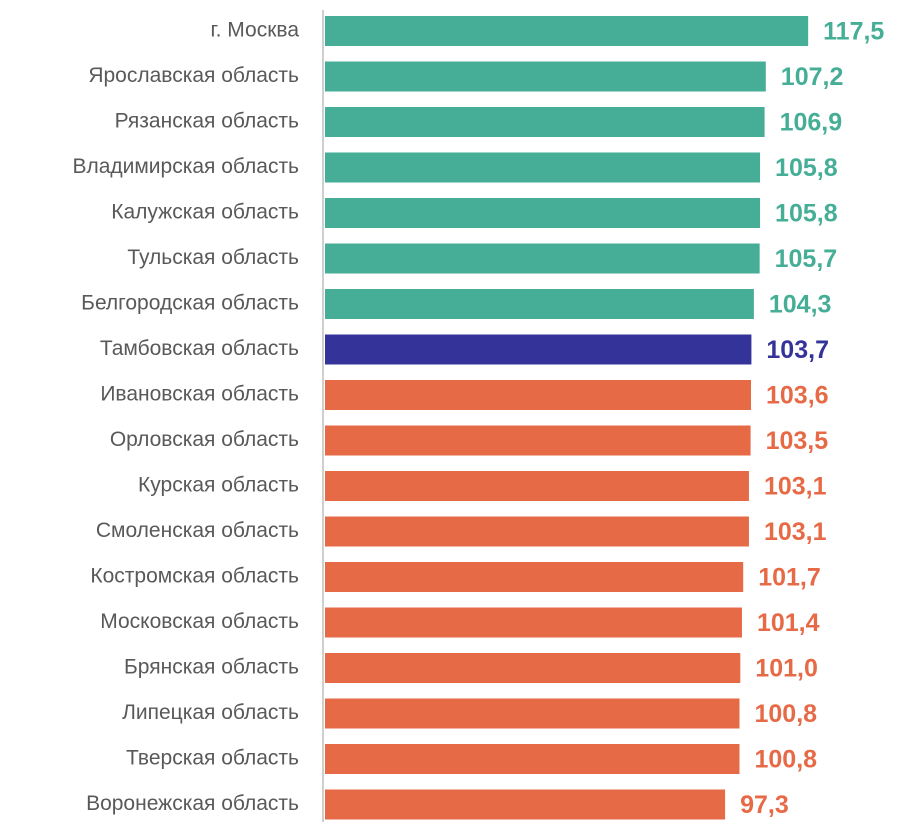  I want to click on value-label: 101,4, so click(788, 623).